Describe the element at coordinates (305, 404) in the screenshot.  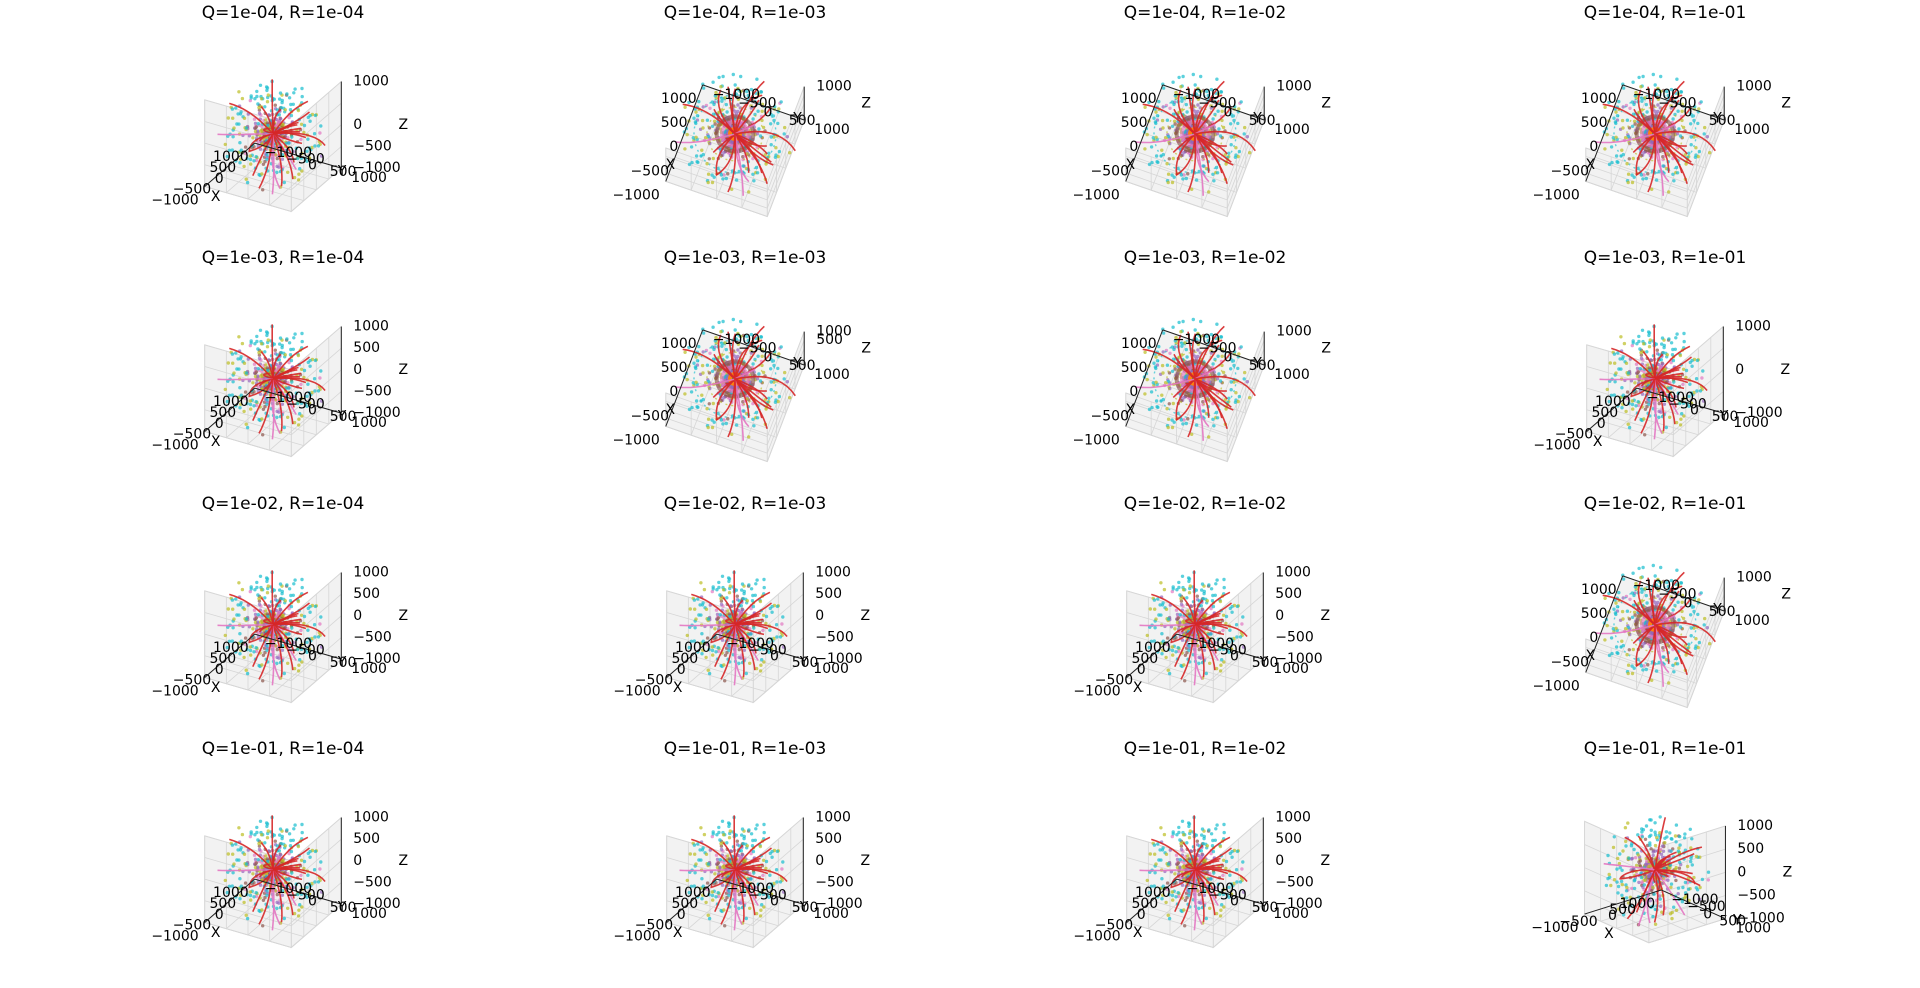
I see `y-tick-label: −500` at that location.